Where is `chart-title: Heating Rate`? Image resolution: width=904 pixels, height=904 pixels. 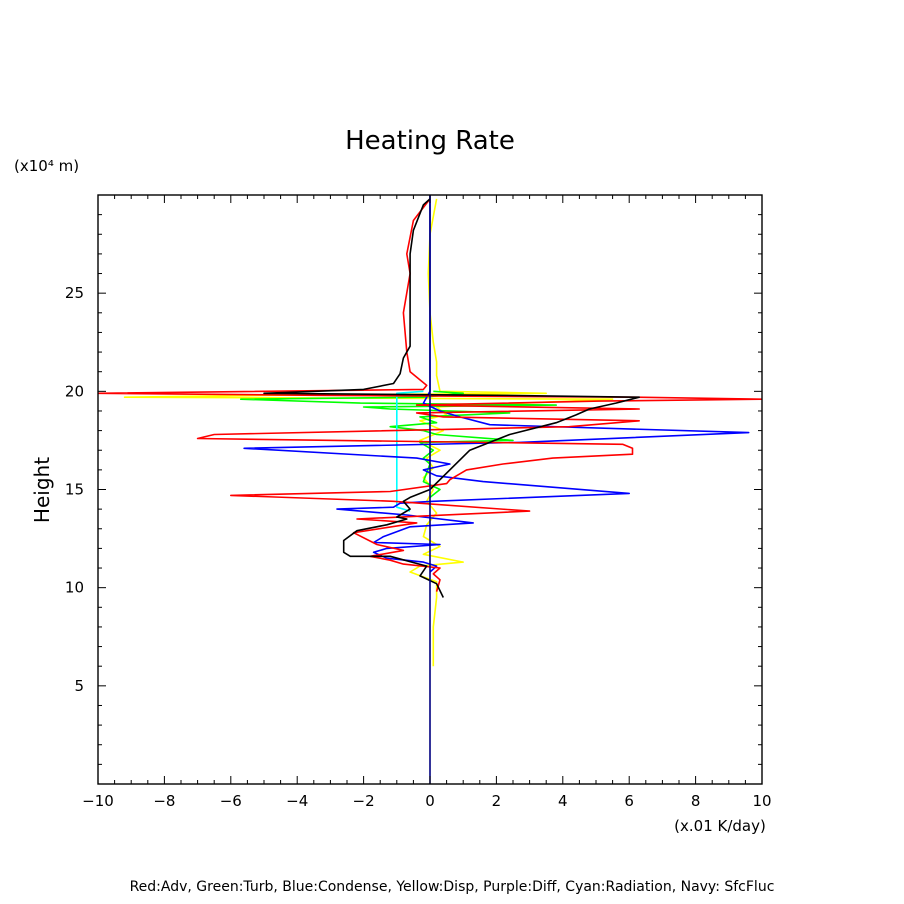
chart-title: Heating Rate is located at coordinates (430, 141).